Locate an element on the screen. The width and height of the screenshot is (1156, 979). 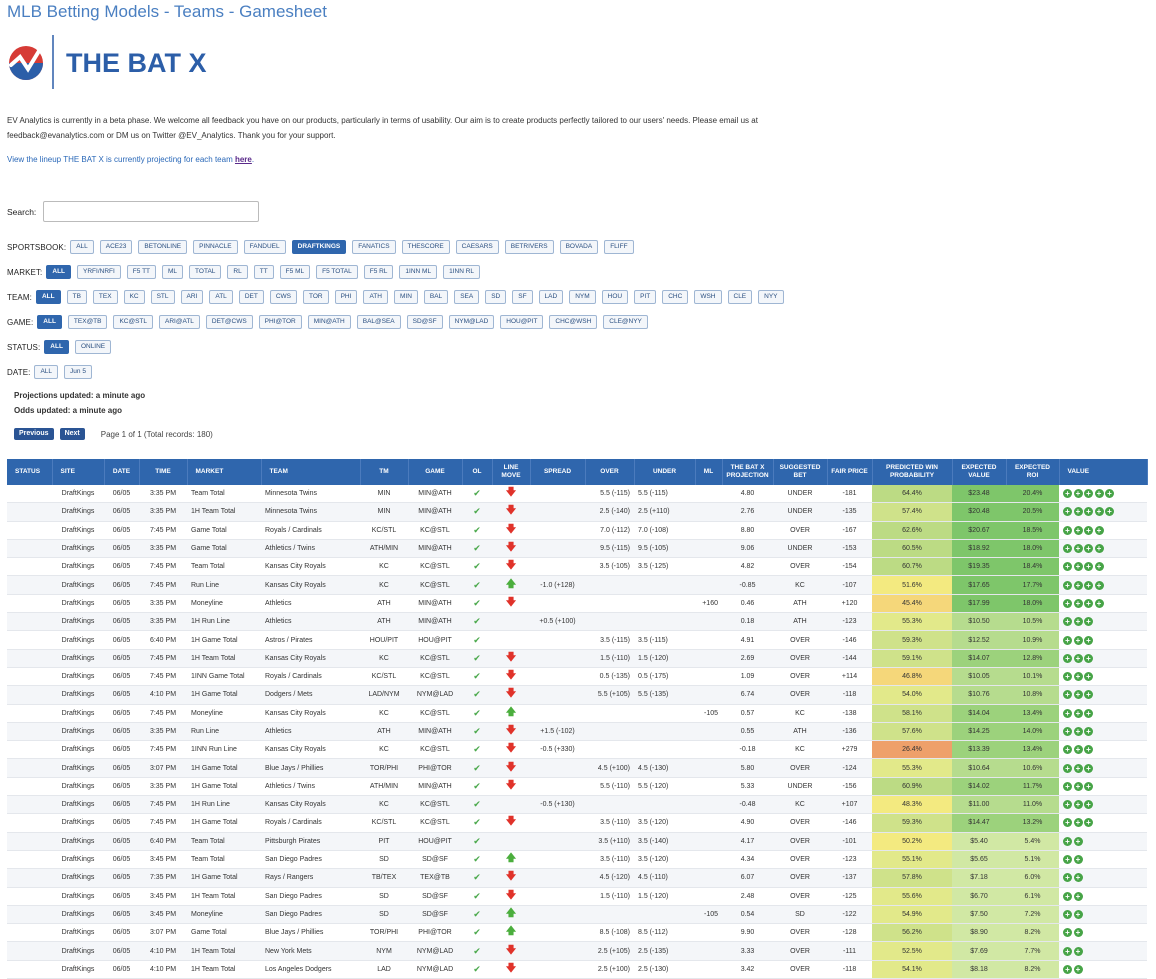
filter-option-bal: BAL is located at coordinates (436, 297).